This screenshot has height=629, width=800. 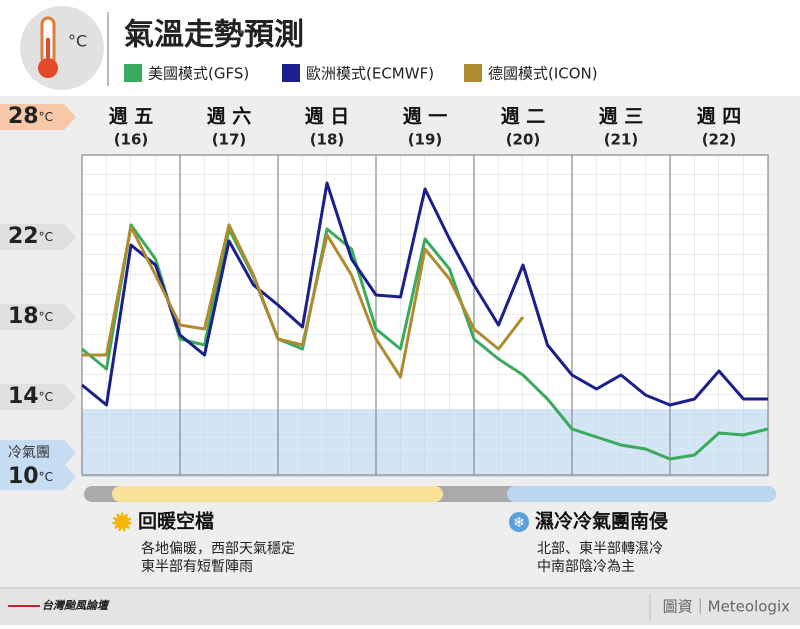 I want to click on day-date: (17), so click(x=229, y=140).